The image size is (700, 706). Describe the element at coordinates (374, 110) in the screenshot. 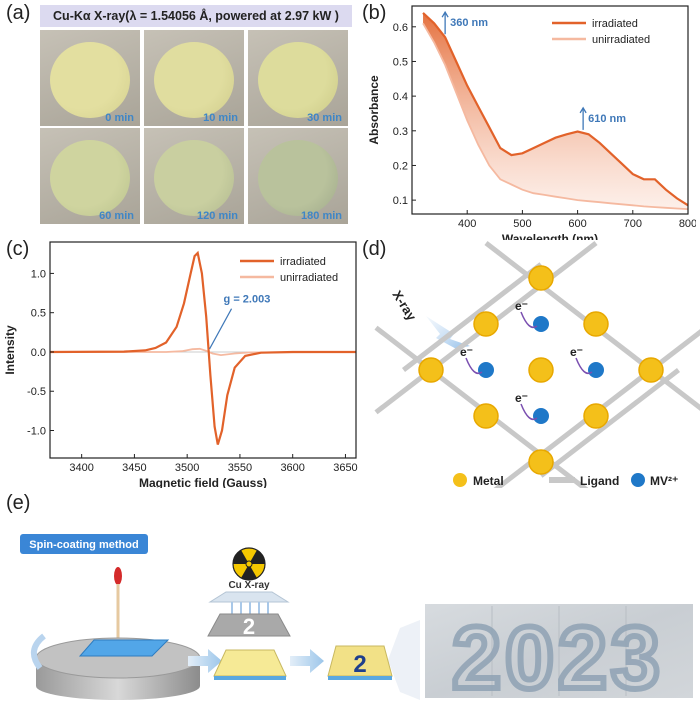

I see `y-axis-title: Absorbance` at that location.